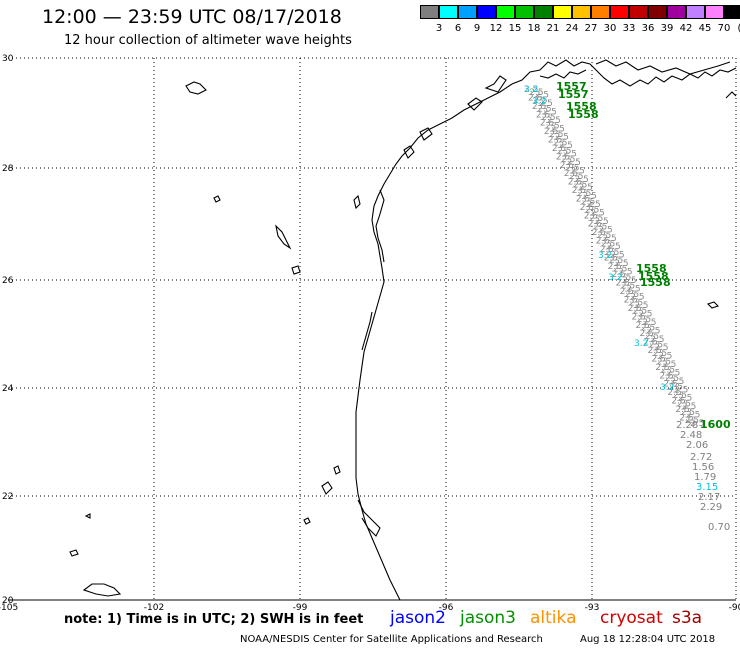  Describe the element at coordinates (734, 608) in the screenshot. I see `lon-tick-label: -90` at that location.